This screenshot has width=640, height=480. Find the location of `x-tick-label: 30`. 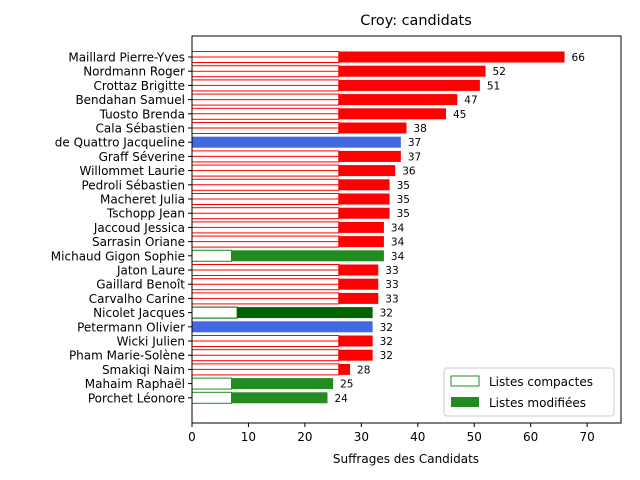

x-tick-label: 30 is located at coordinates (361, 437).